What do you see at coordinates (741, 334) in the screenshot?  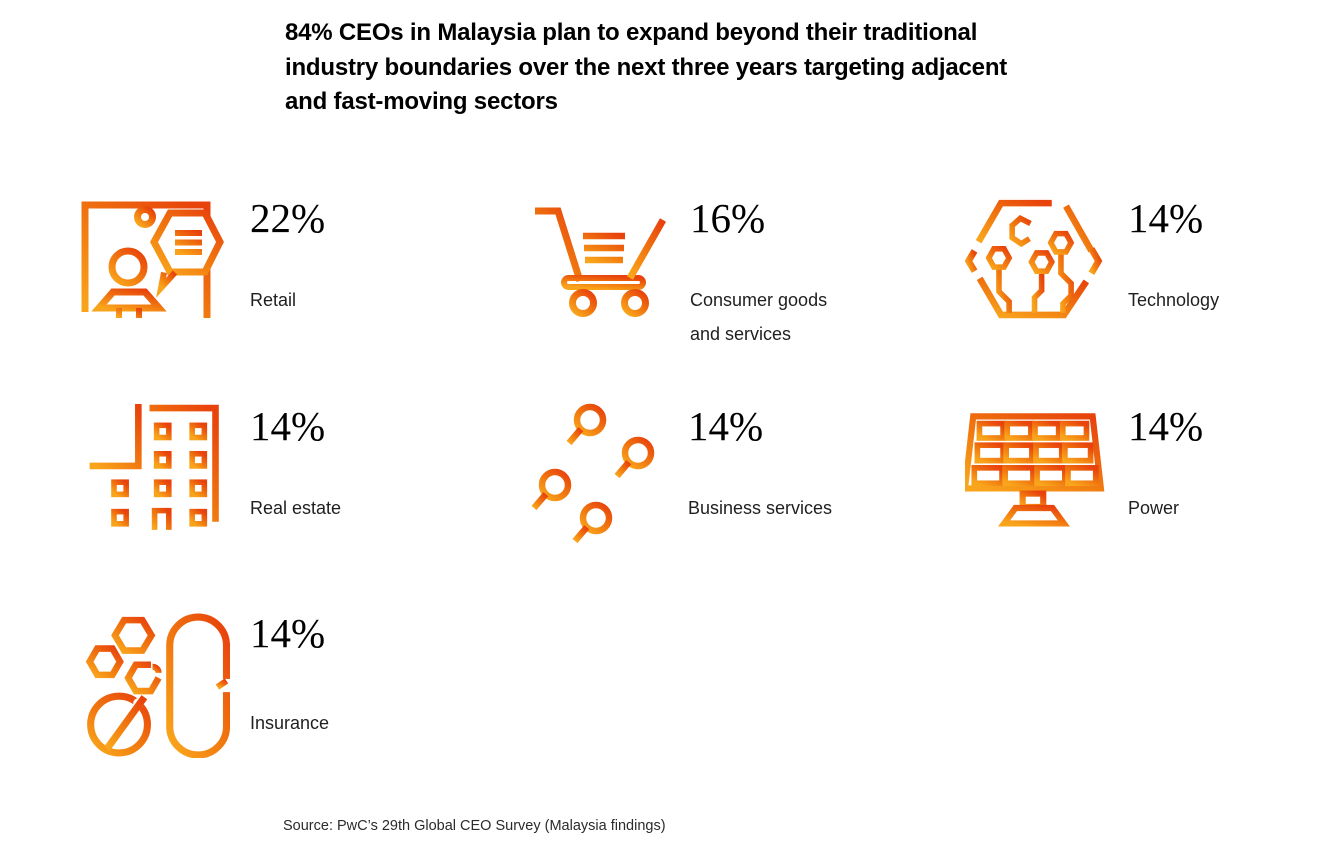 I see `sector-label-line-2: and services` at bounding box center [741, 334].